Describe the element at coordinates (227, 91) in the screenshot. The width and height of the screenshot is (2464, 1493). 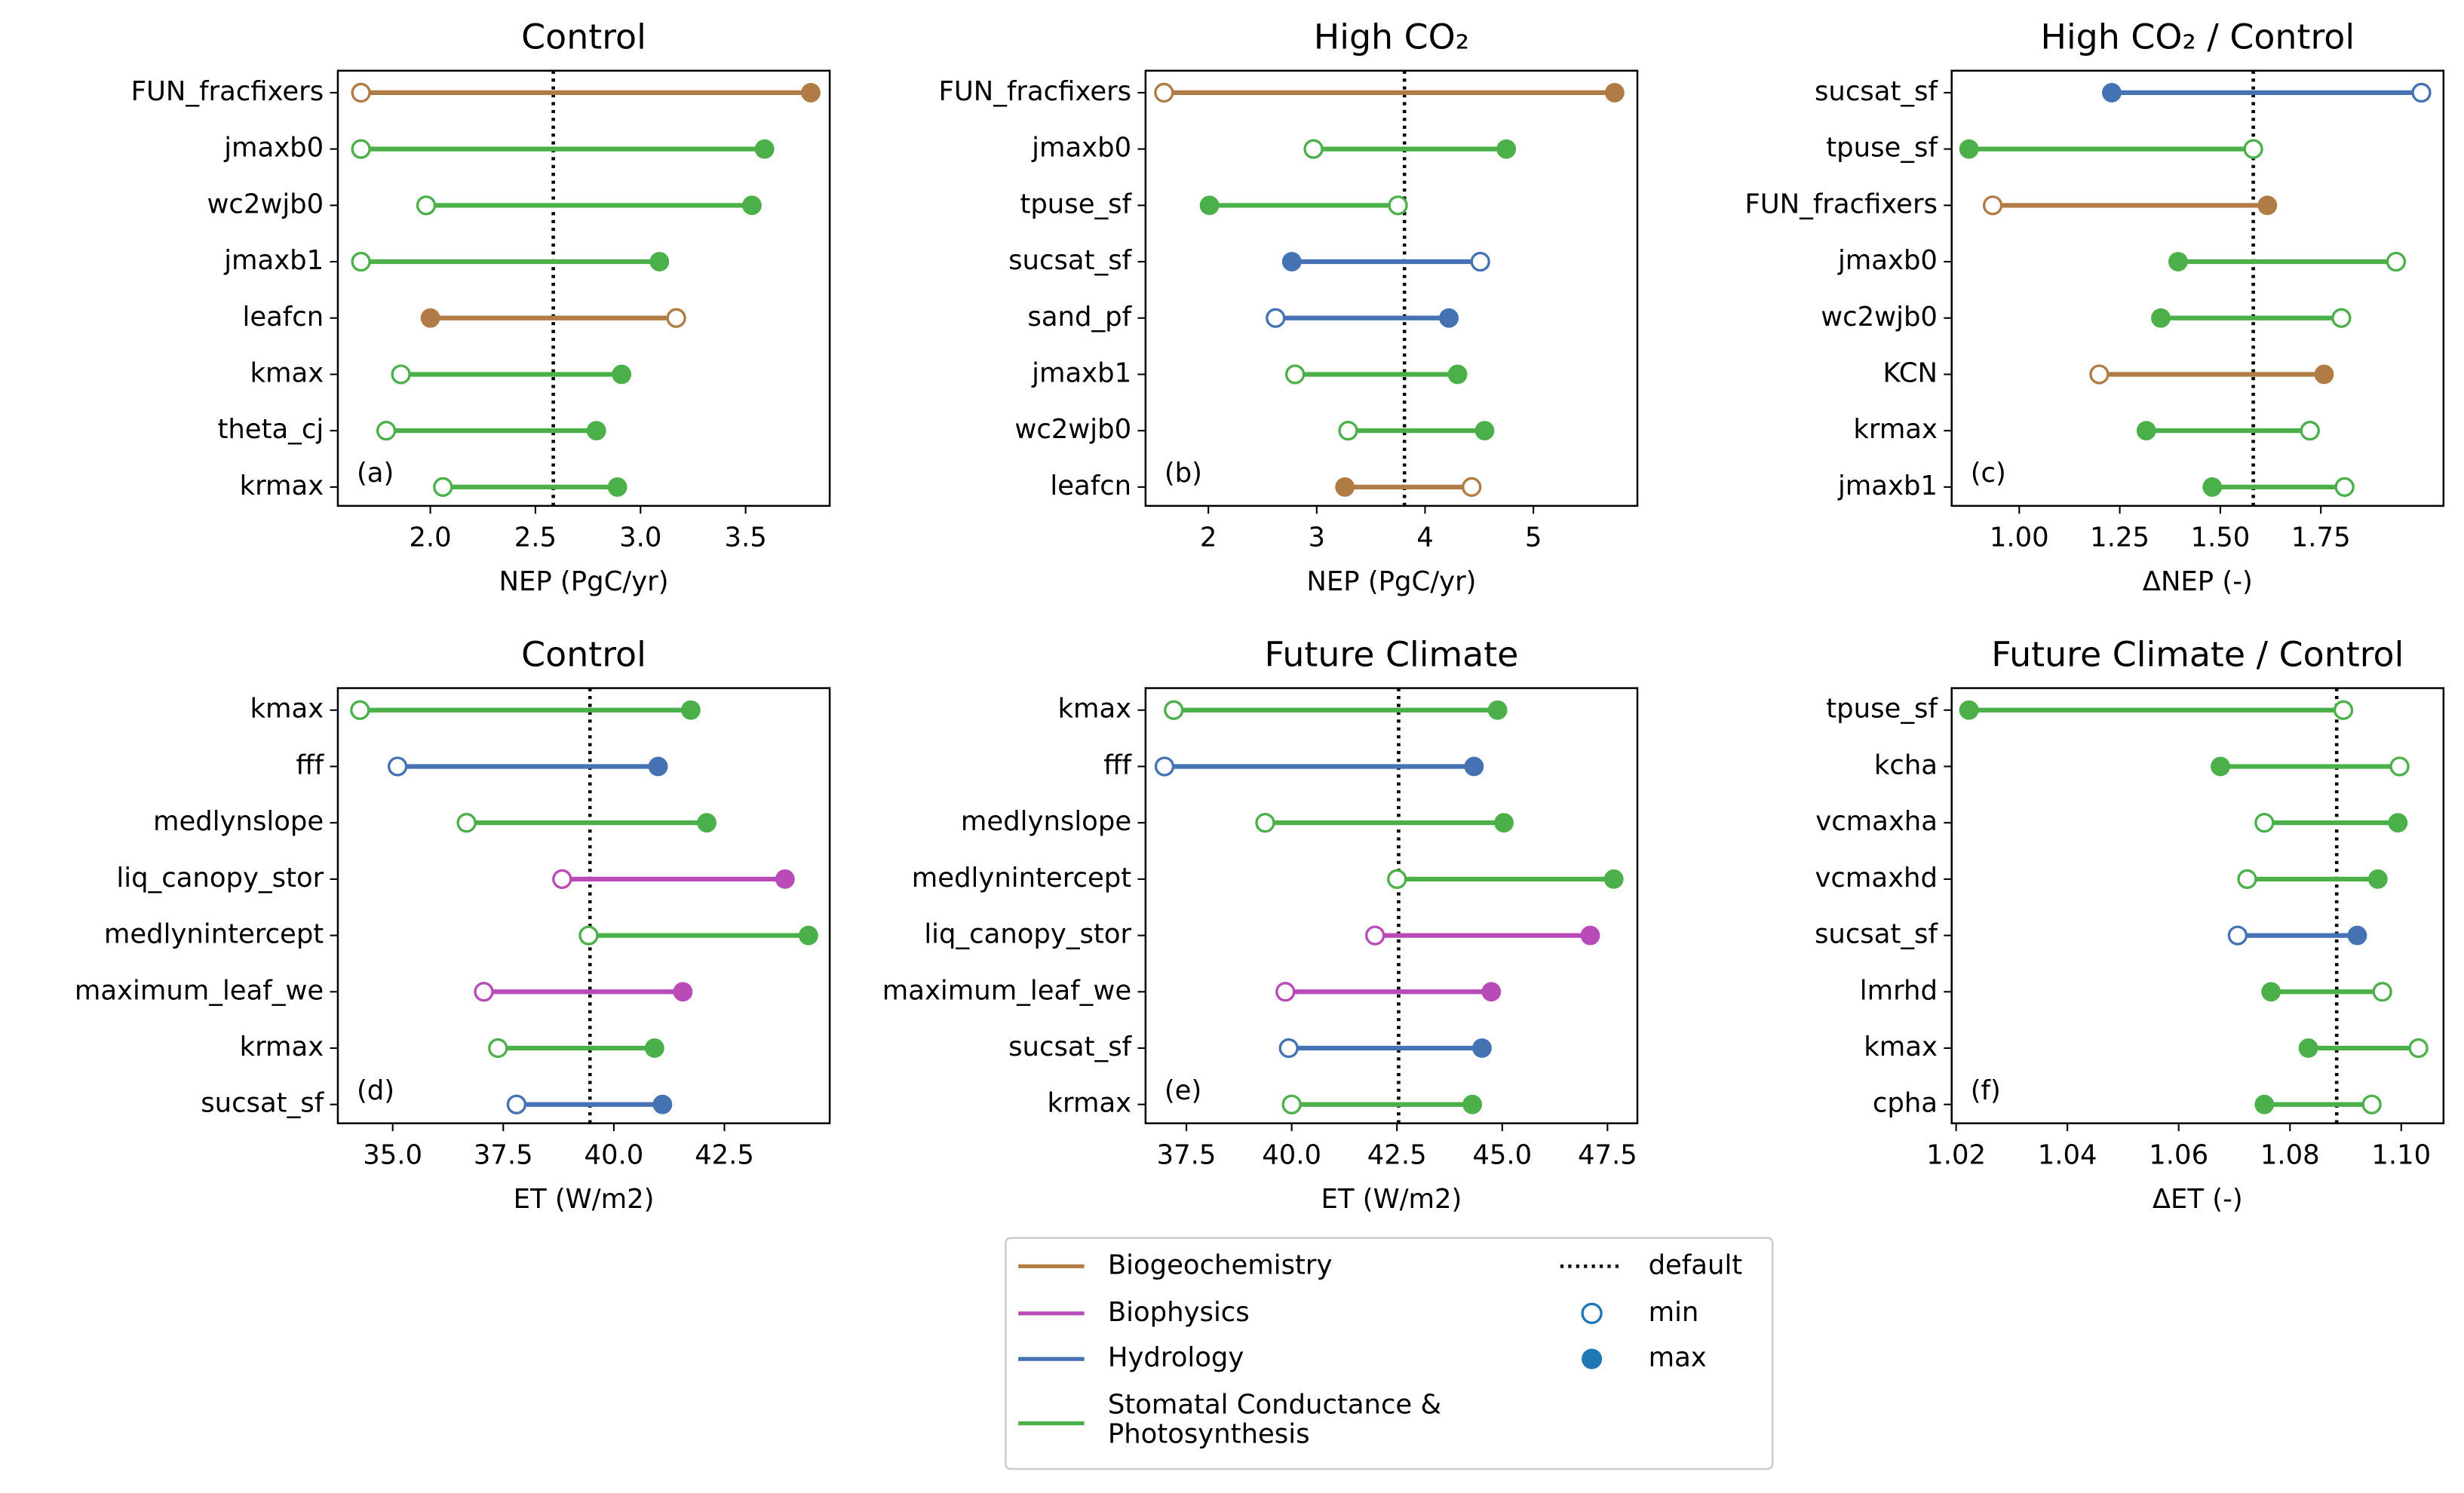
I see `category-label: FUN_fracfixers` at that location.